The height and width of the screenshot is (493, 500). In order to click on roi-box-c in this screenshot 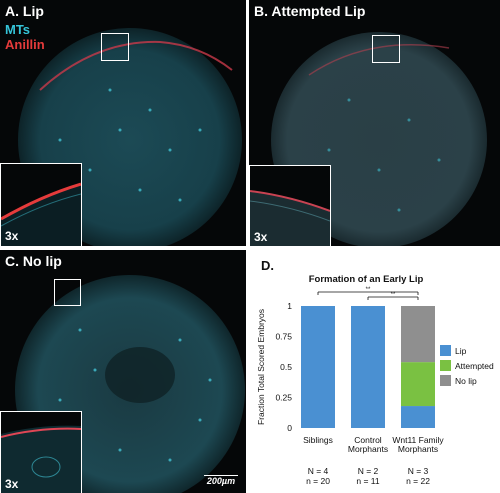, I will do `click(67, 292)`.